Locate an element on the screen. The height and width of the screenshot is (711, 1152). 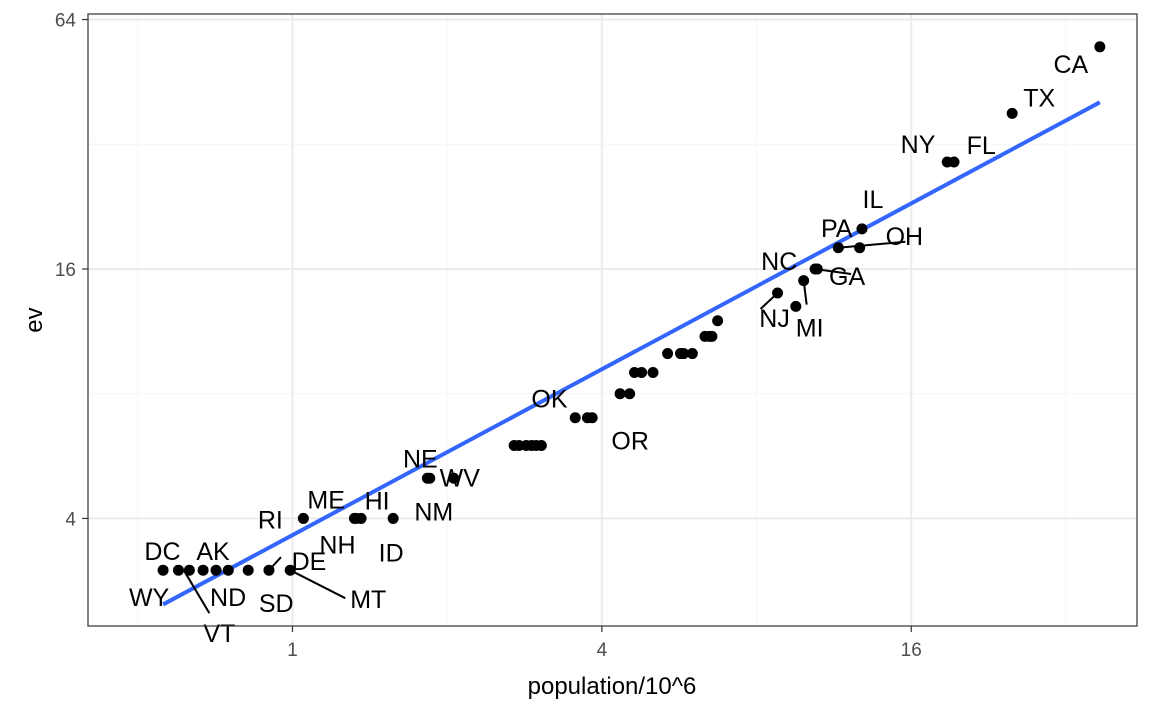
label-wv: WV is located at coordinates (460, 478).